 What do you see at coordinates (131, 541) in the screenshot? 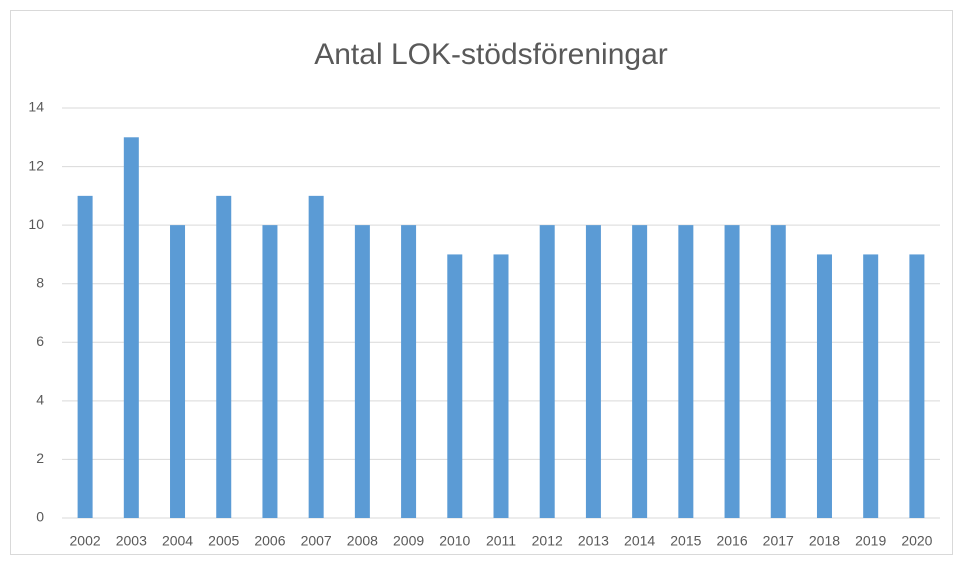
I see `x-tick-label: 2003` at bounding box center [131, 541].